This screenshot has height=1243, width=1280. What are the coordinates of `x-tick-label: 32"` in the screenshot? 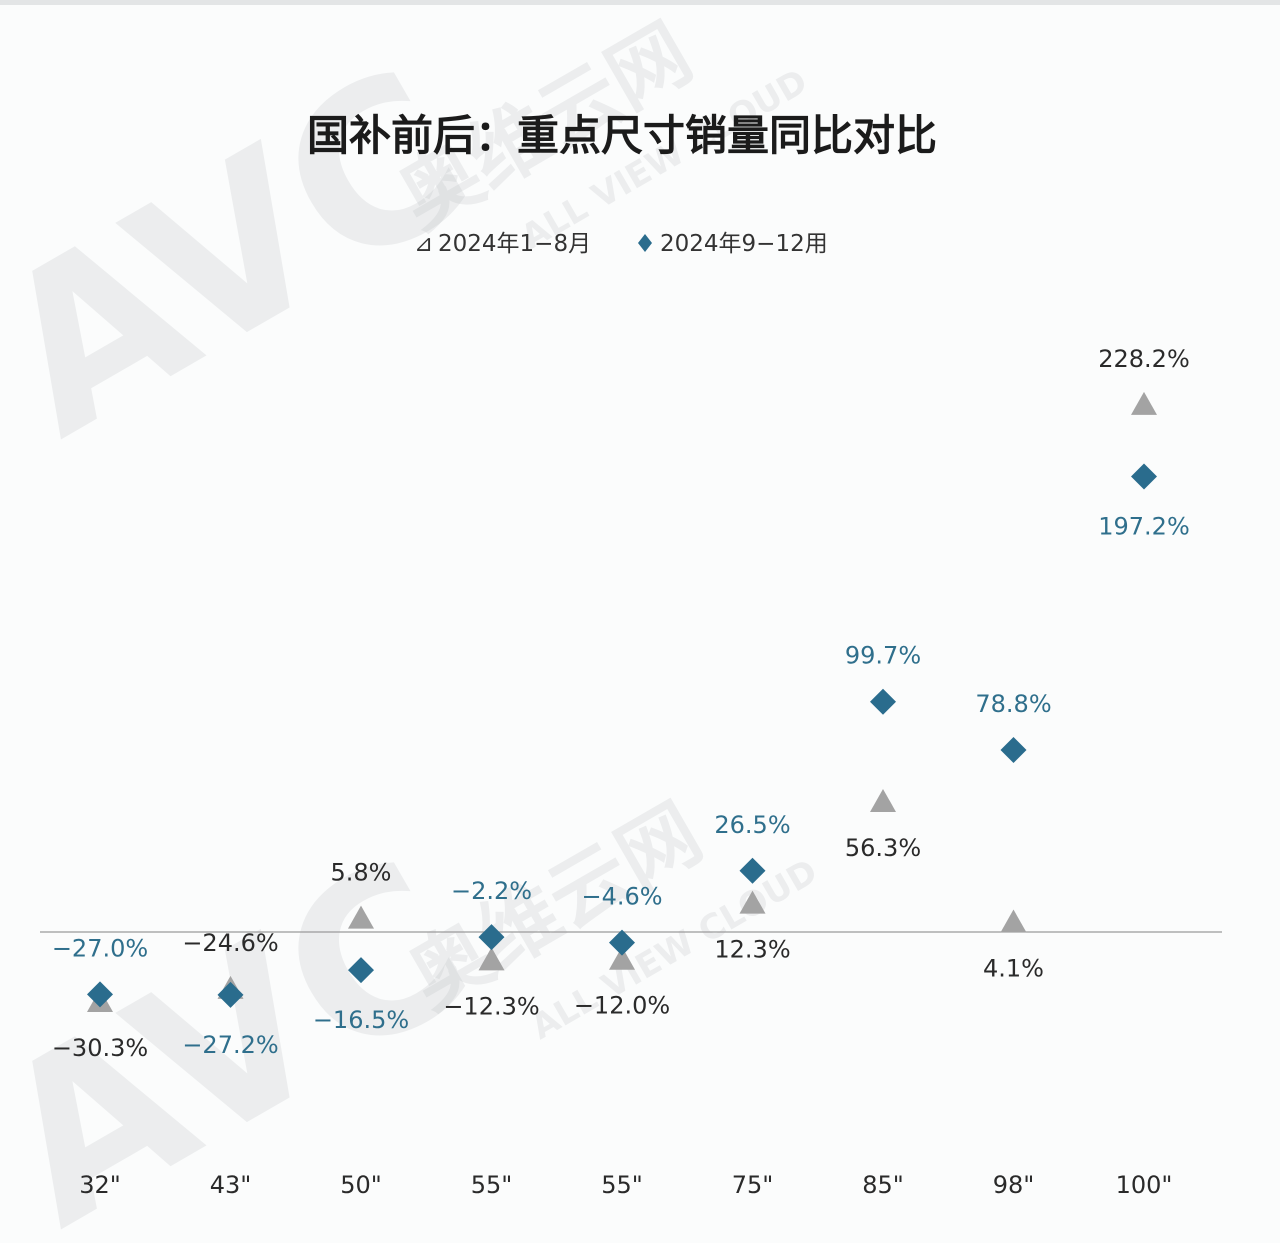 It's located at (100, 1185).